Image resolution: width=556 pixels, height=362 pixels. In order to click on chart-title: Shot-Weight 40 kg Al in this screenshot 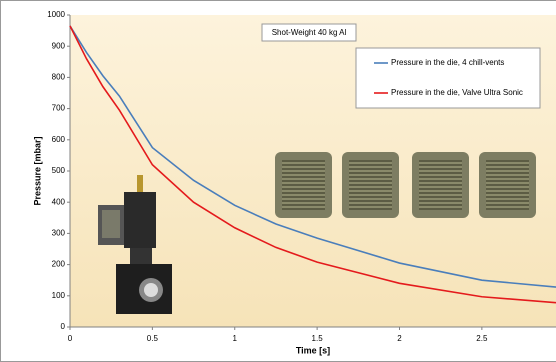, I will do `click(309, 32)`.